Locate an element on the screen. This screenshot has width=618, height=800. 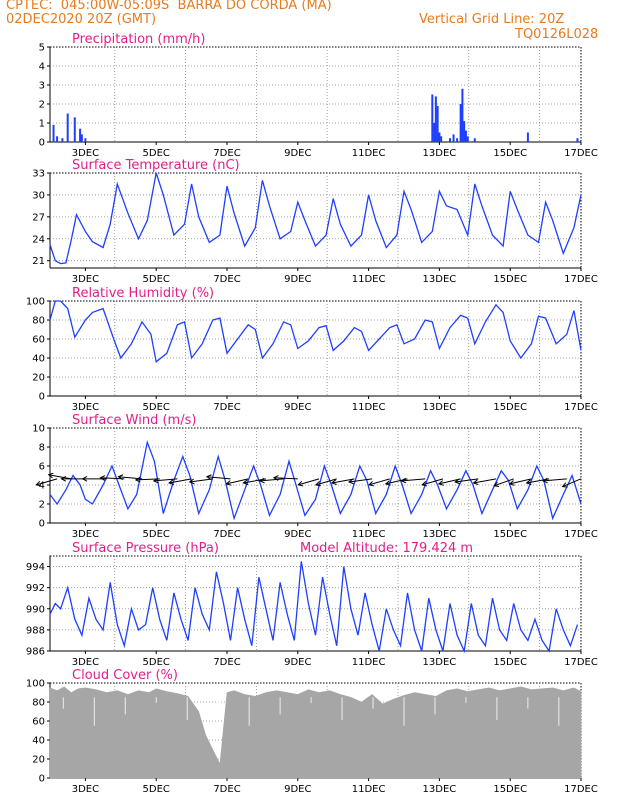
header-vertical-grid: Vertical Grid Line: 20Z is located at coordinates (492, 19).